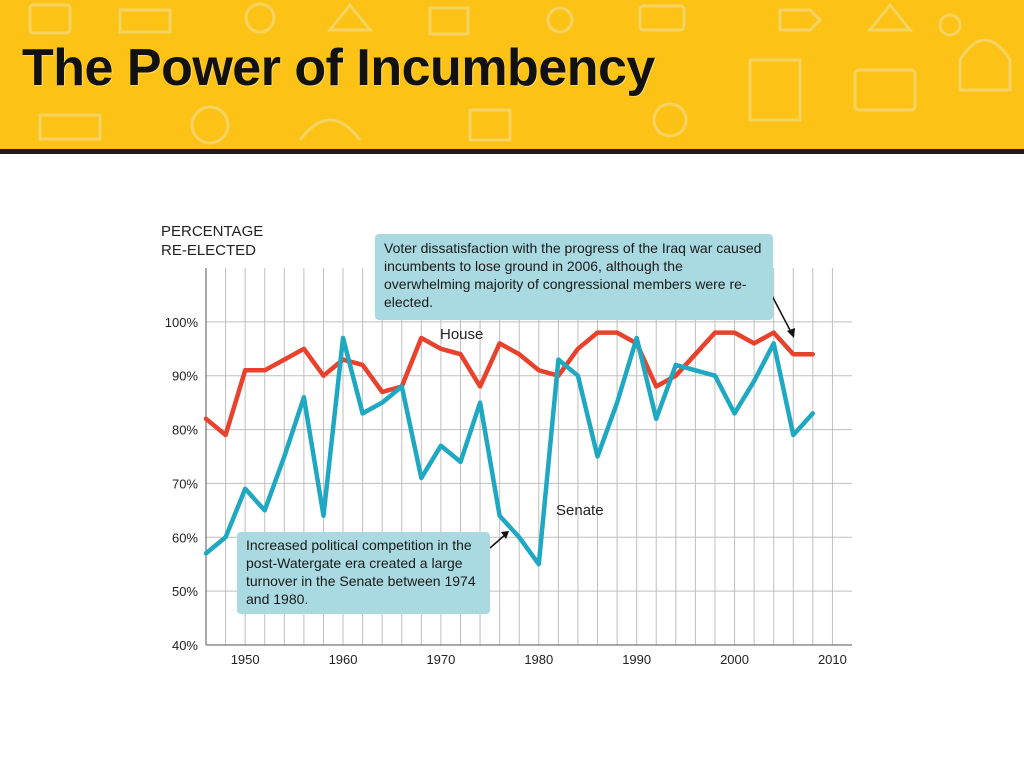 This screenshot has width=1024, height=768. Describe the element at coordinates (212, 231) in the screenshot. I see `y-axis-label-line-1: PERCENTAGE` at that location.